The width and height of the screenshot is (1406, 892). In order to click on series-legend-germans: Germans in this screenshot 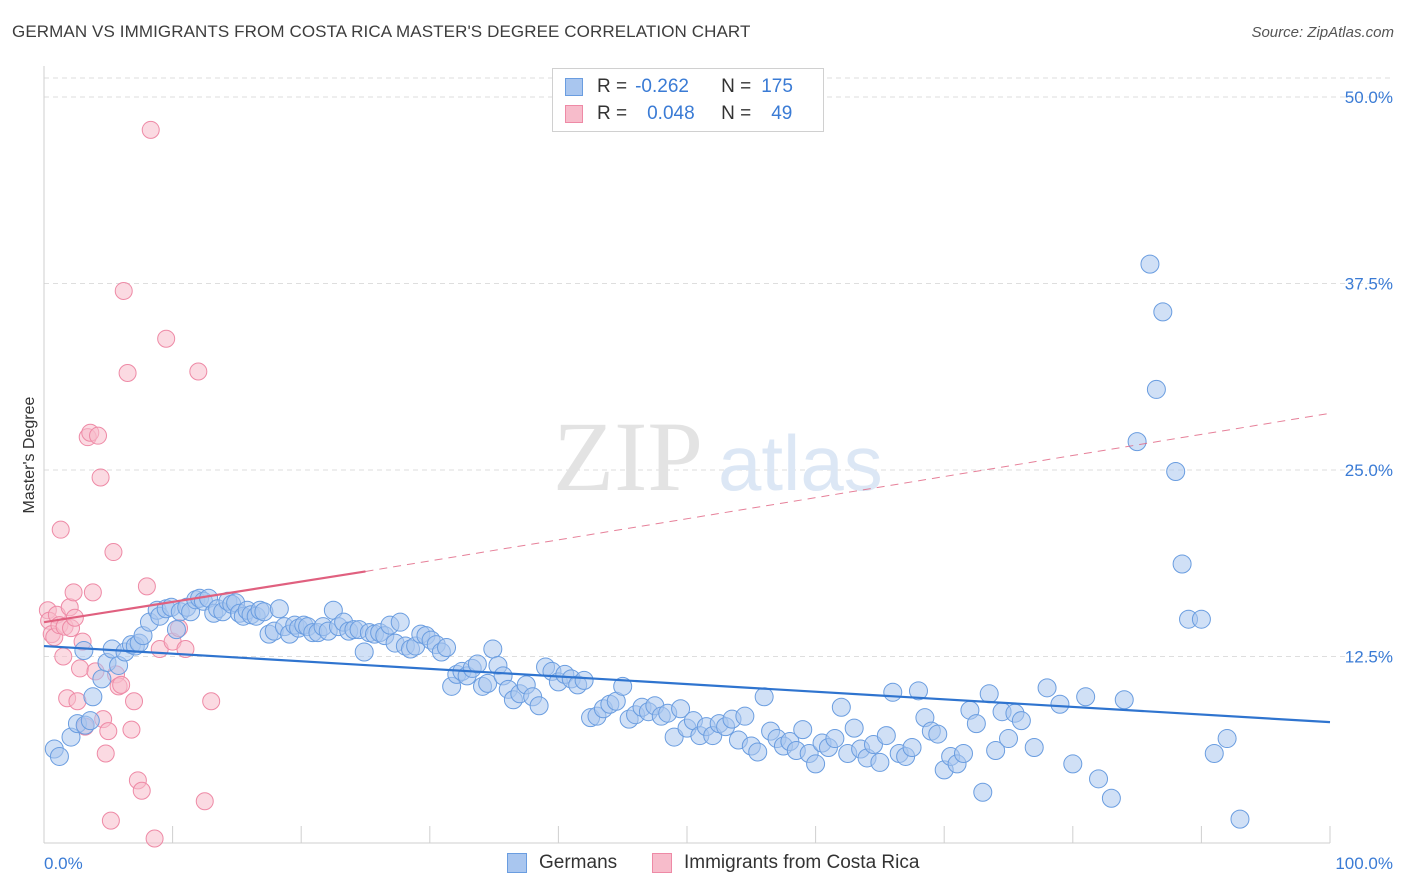, I will do `click(562, 863)`.